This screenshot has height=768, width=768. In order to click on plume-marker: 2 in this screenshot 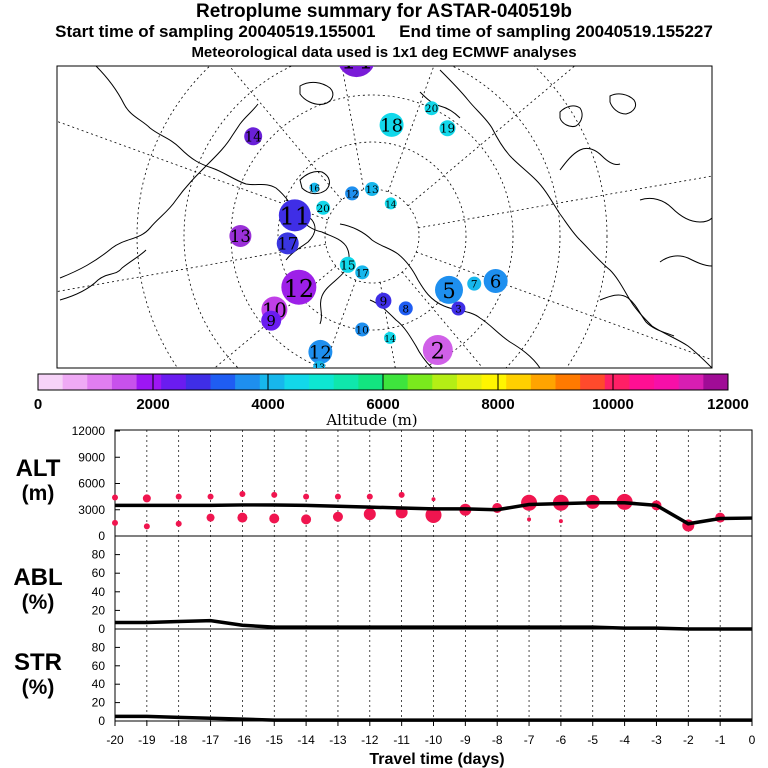, I will do `click(437, 349)`.